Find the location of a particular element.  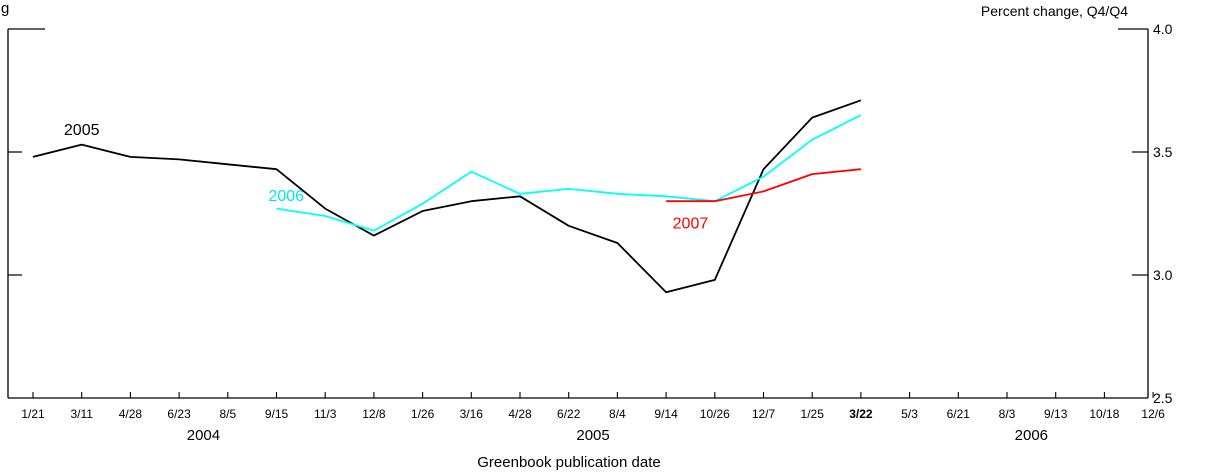

x-tick-label: 12/6 is located at coordinates (1153, 414).